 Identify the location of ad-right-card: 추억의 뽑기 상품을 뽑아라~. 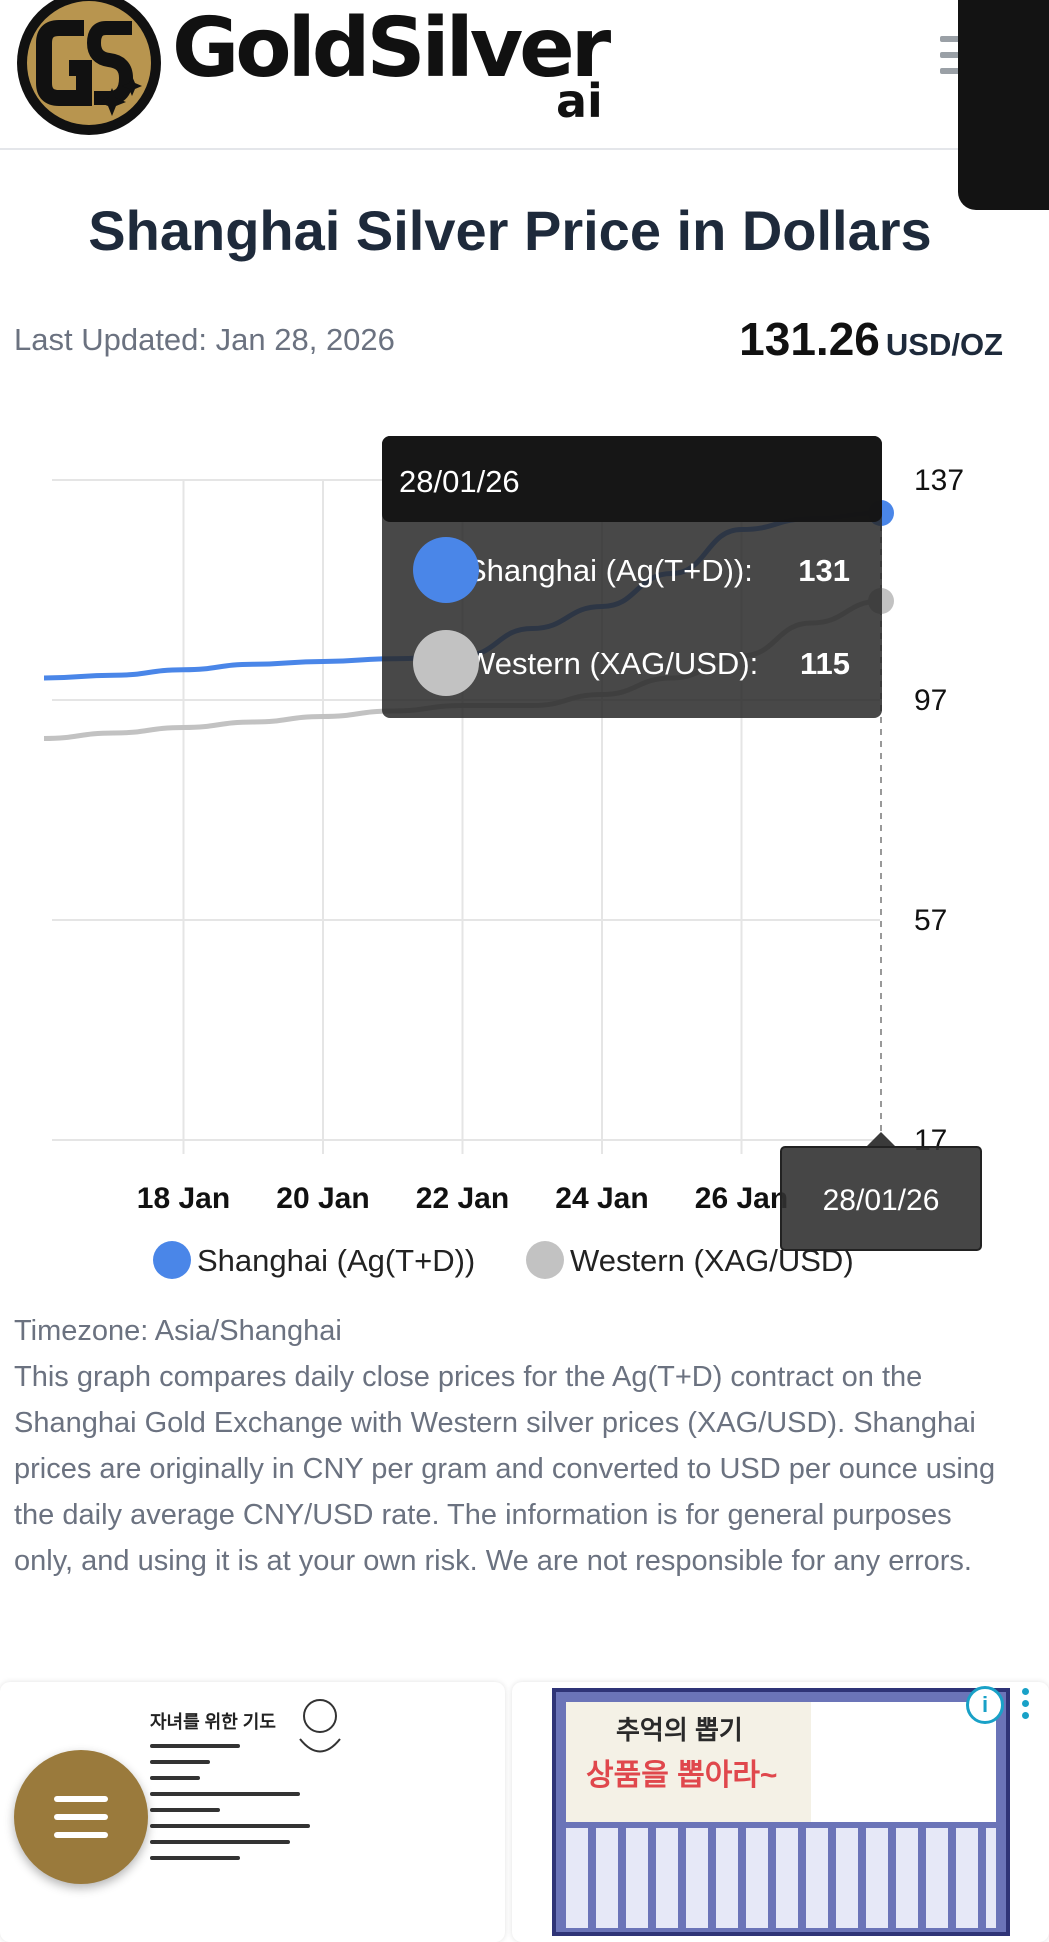
(781, 1812).